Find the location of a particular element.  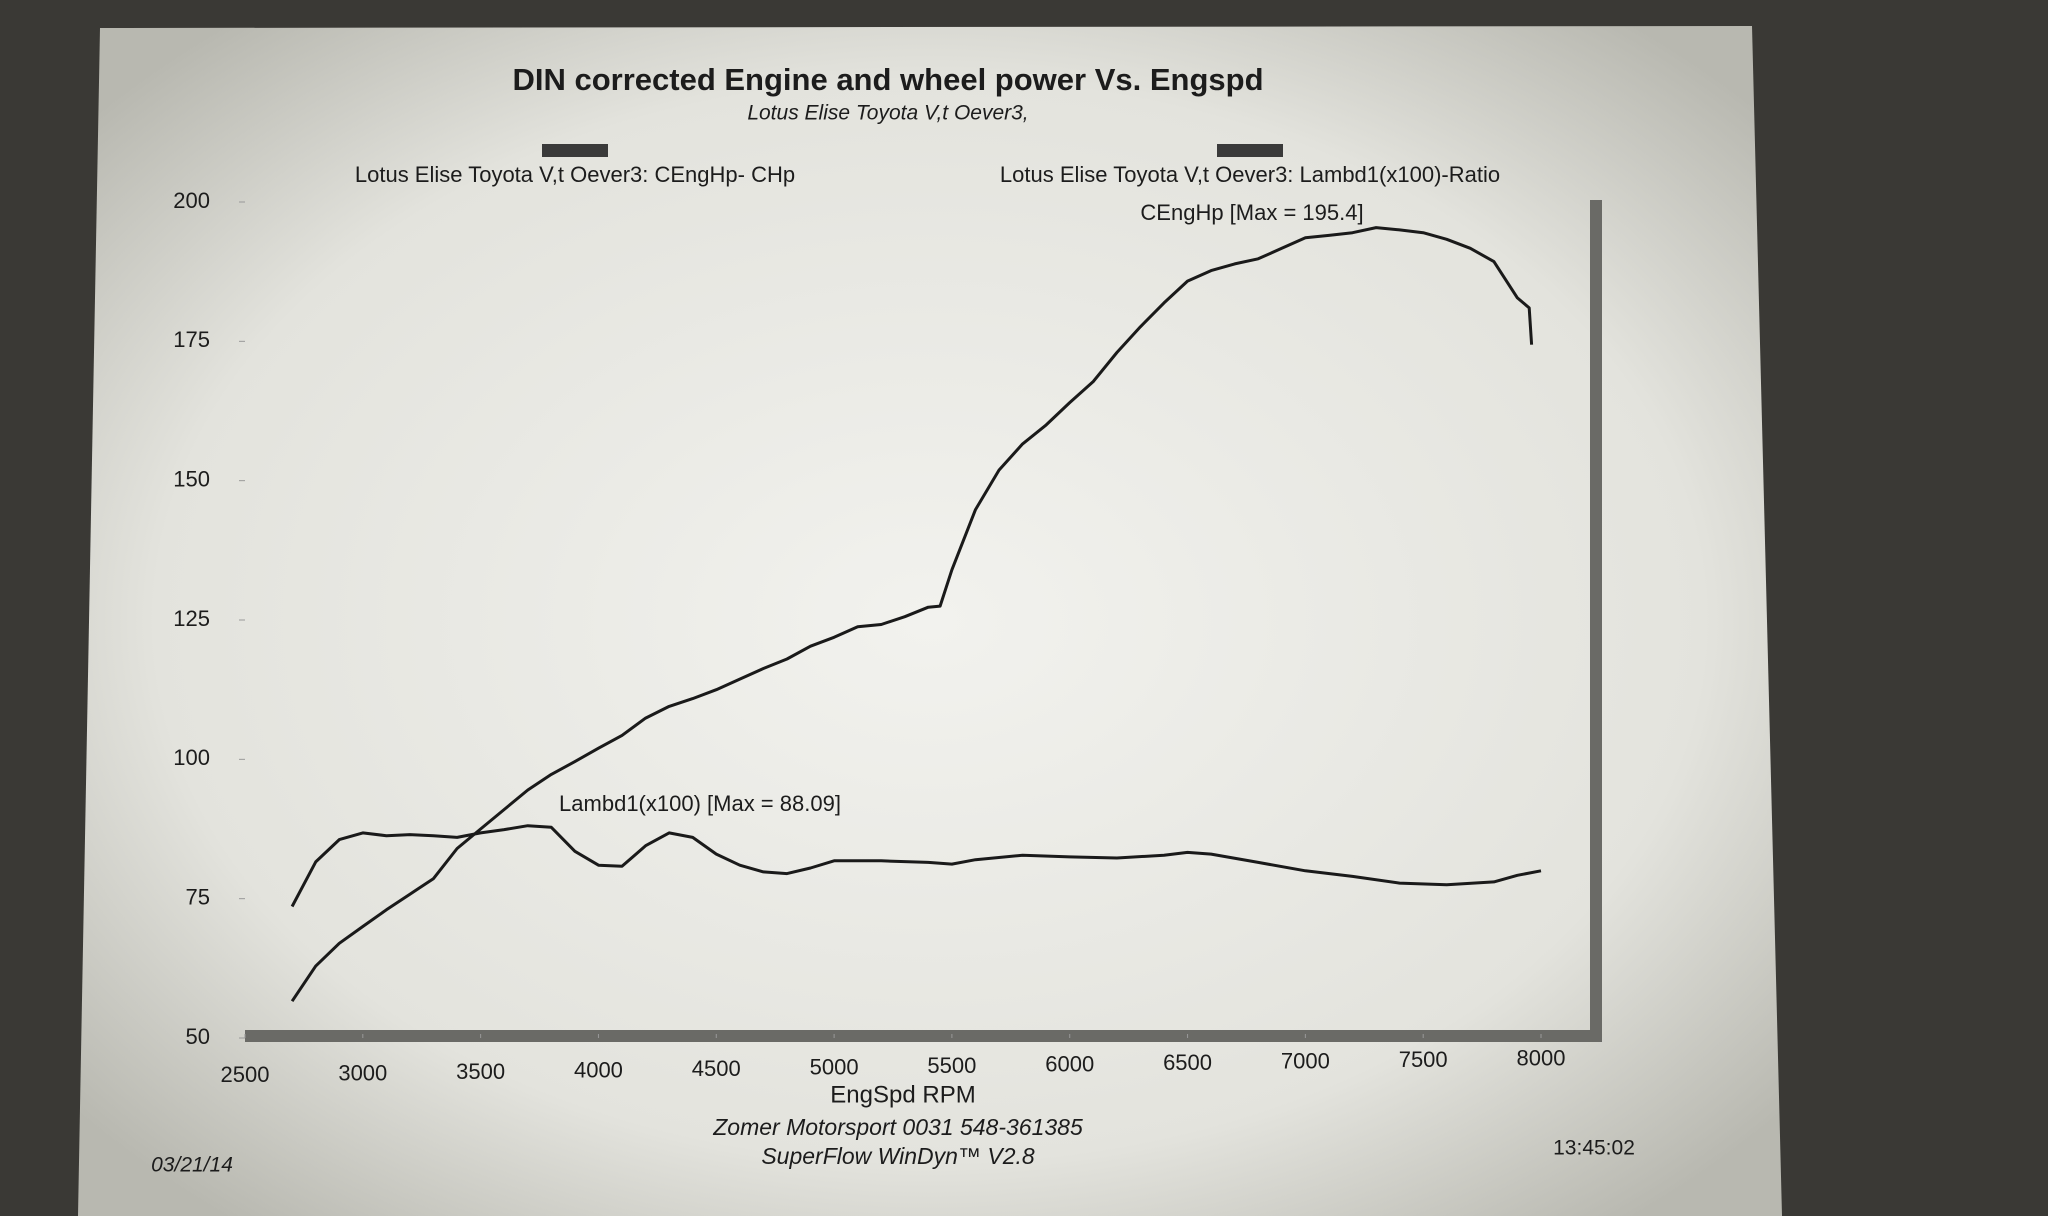

y-tick-label: 50 is located at coordinates (198, 1036).